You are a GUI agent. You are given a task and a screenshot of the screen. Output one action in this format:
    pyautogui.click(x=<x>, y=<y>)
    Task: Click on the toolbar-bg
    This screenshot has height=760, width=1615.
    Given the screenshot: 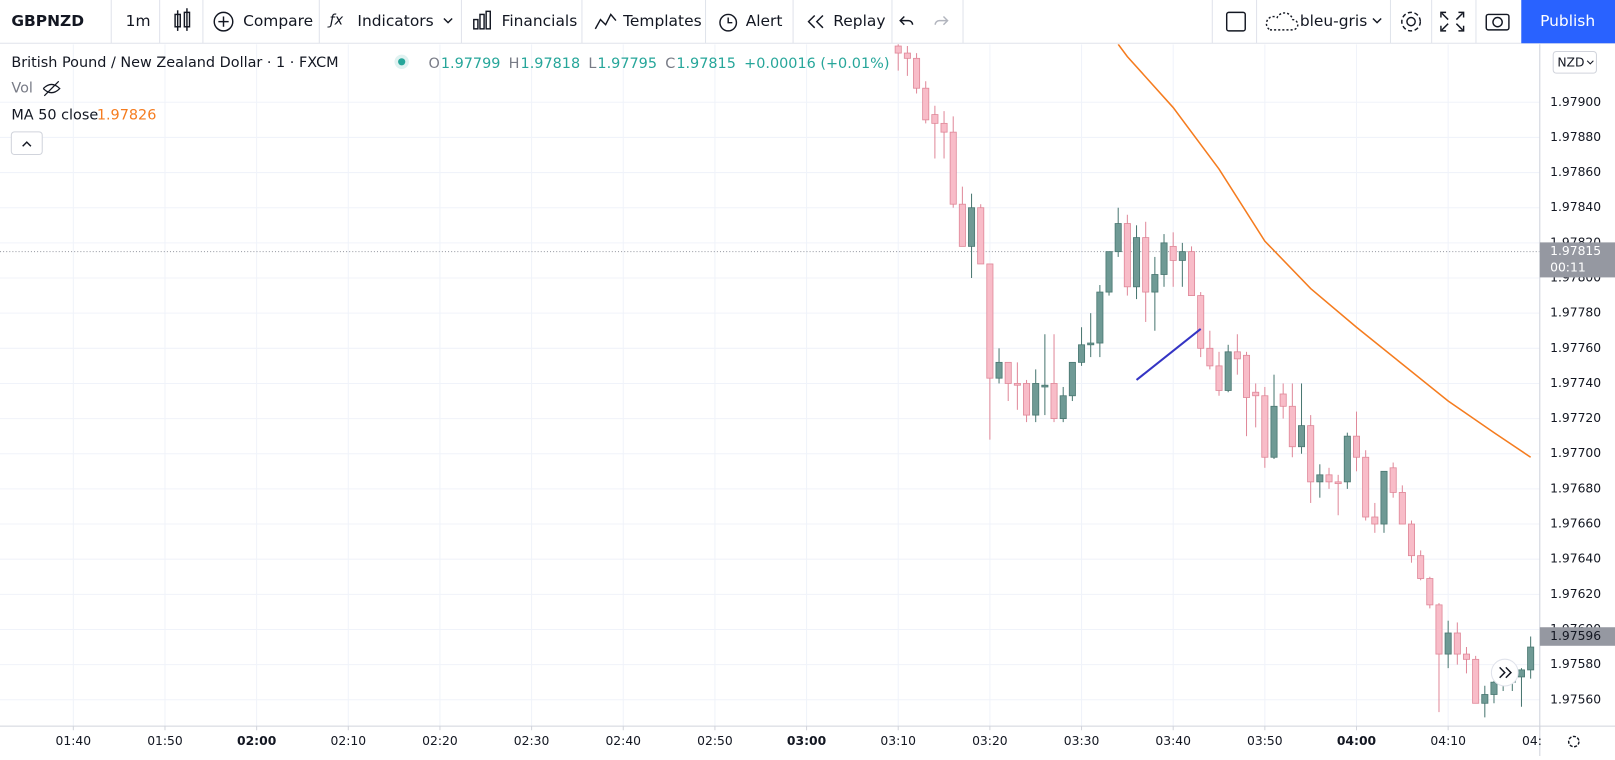 What is the action you would take?
    pyautogui.click(x=807, y=22)
    